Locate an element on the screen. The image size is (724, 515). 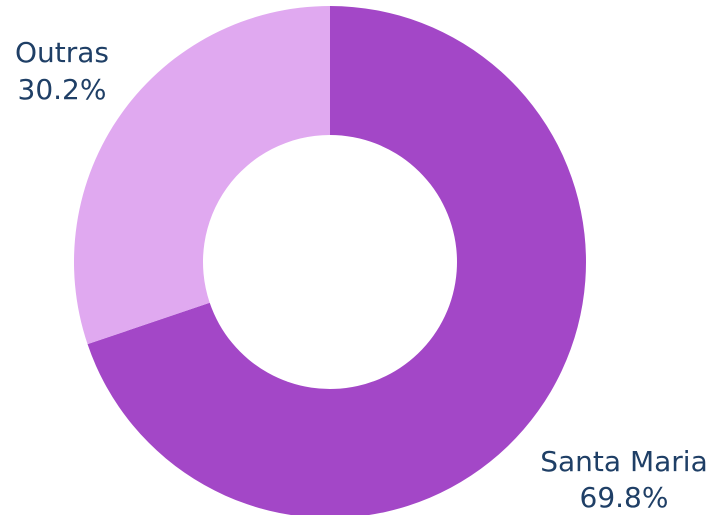
slice-label-outras: Outras 30.2% is located at coordinates (62, 71).